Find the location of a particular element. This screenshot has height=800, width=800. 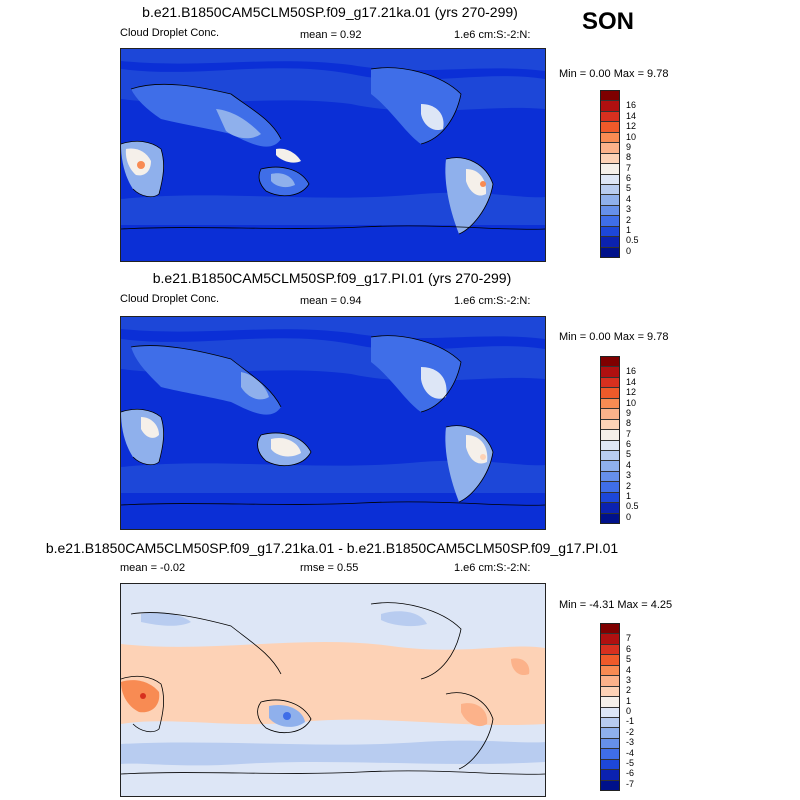

panel-3-right-label: 1.e6 cm:S:-2:N: is located at coordinates (492, 568).